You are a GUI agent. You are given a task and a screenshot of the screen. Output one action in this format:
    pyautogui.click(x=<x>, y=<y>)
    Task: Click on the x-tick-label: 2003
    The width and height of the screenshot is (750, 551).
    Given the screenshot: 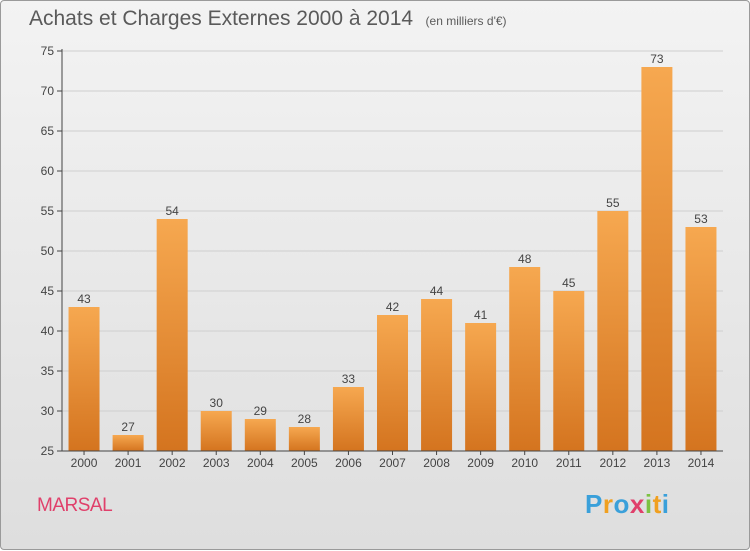 What is the action you would take?
    pyautogui.click(x=216, y=463)
    